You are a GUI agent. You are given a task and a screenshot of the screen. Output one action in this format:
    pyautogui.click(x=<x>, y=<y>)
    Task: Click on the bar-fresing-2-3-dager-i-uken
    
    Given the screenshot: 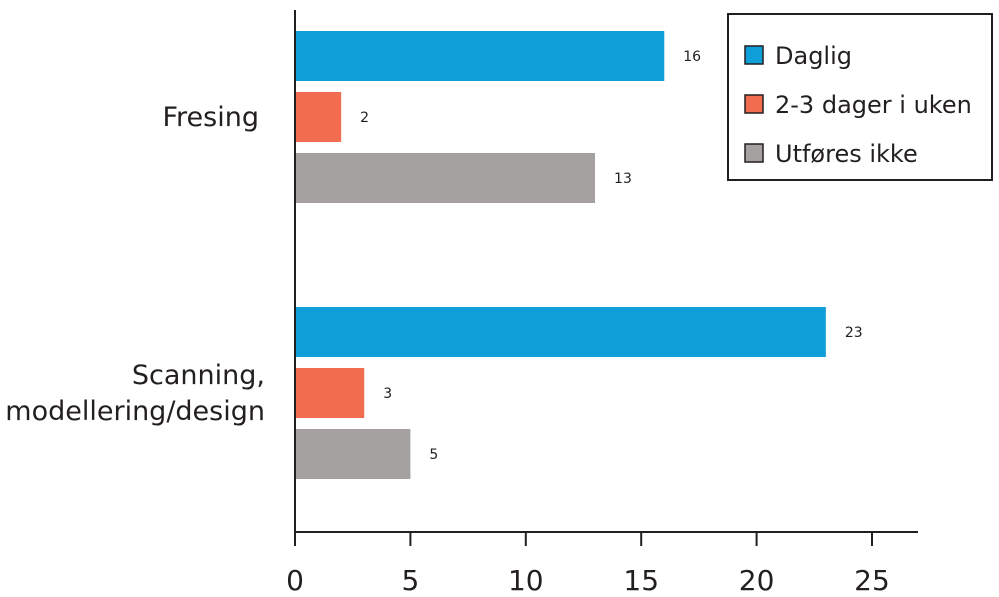 What is the action you would take?
    pyautogui.click(x=318, y=117)
    